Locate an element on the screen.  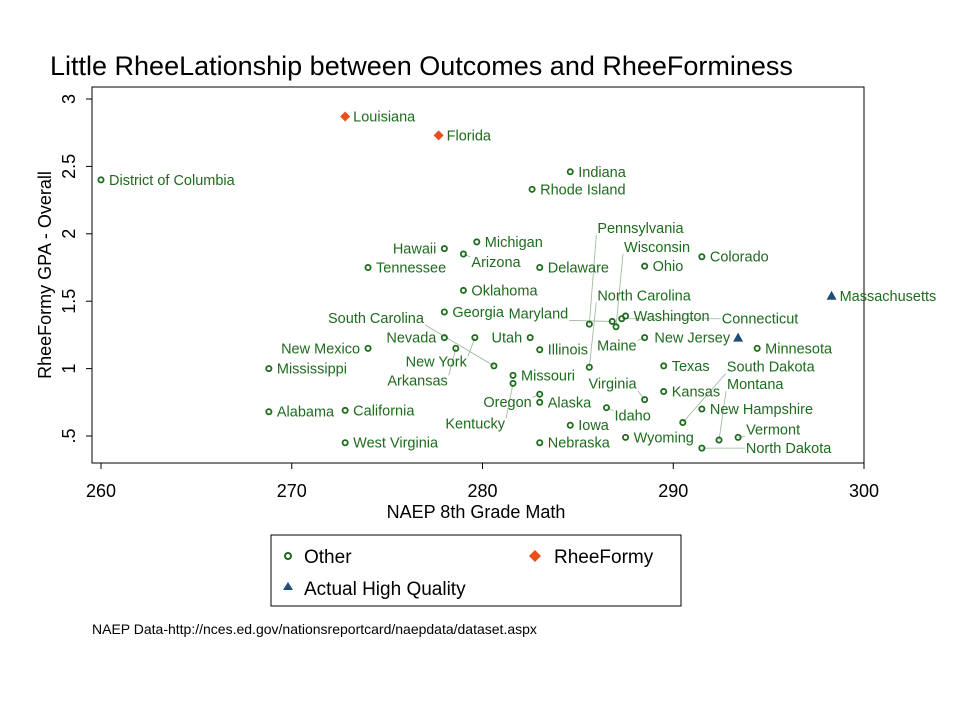
point-label-nebraska: Nebraska is located at coordinates (579, 444).